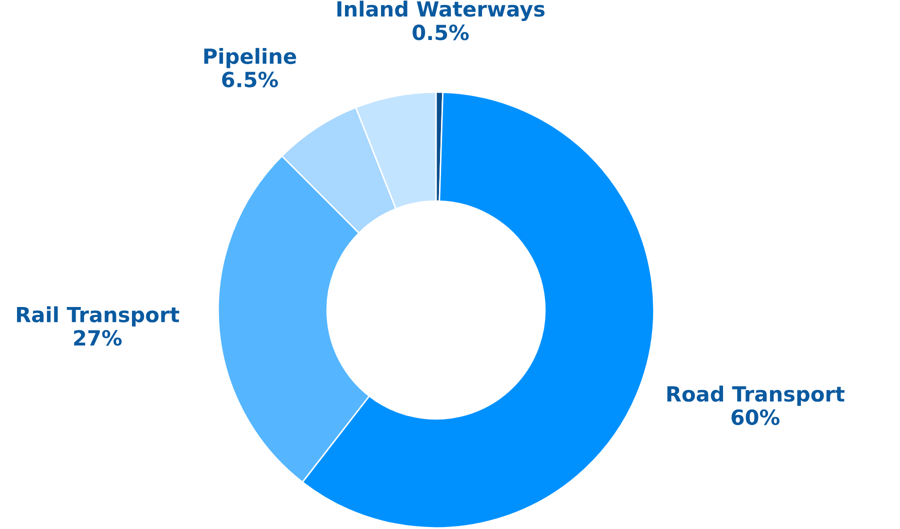  I want to click on slice-label: Road Transport, so click(756, 396).